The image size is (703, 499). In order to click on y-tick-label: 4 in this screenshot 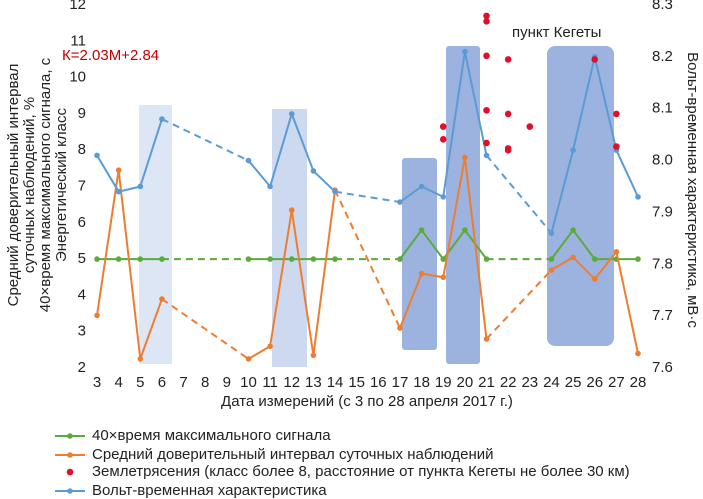, I will do `click(82, 294)`.